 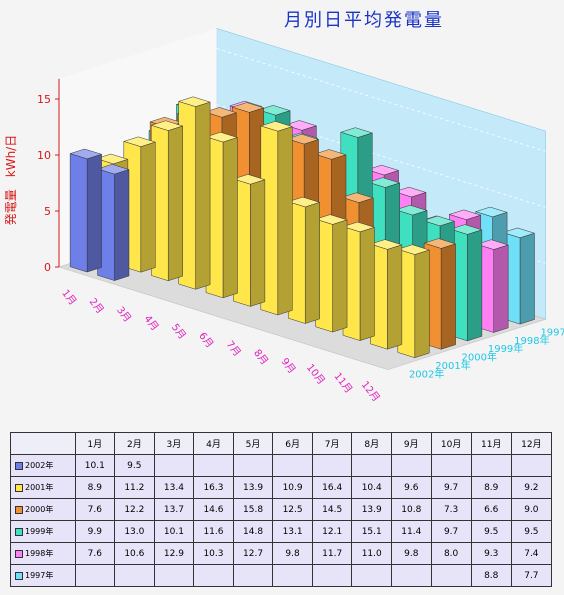 I want to click on table-cell: 11.0, so click(x=371, y=553).